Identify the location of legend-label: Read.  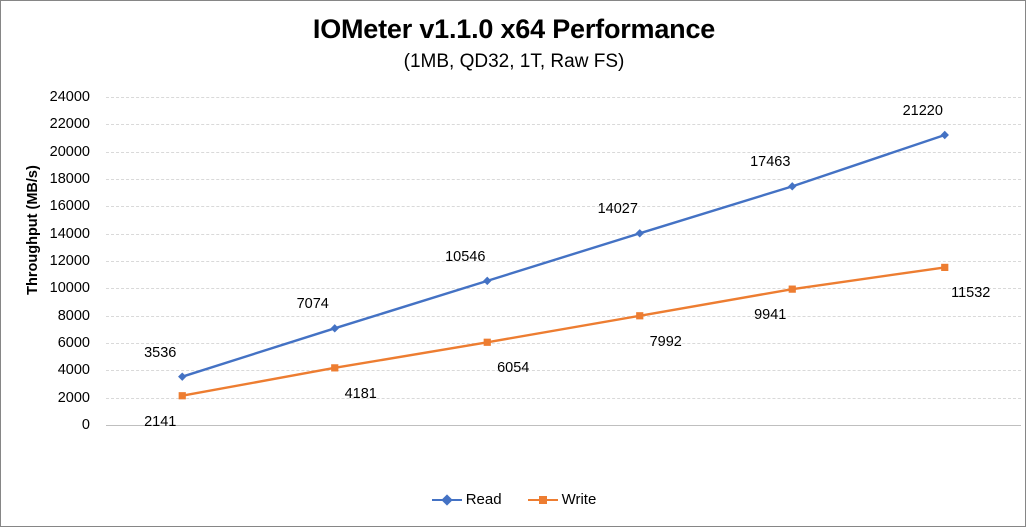
(483, 499).